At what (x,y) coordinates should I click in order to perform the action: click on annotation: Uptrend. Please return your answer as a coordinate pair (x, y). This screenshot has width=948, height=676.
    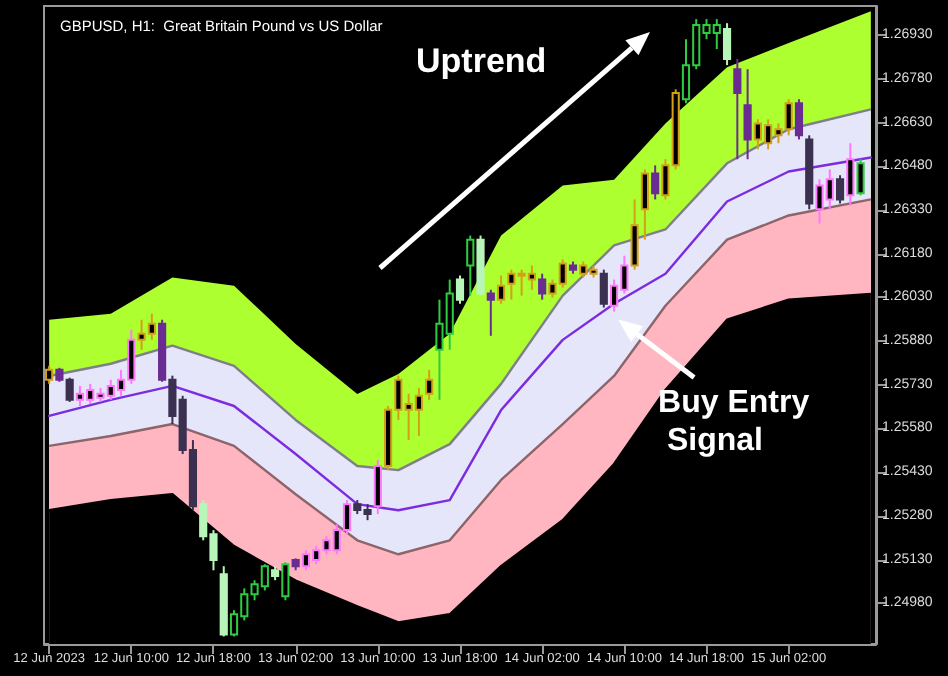
    Looking at the image, I should click on (481, 61).